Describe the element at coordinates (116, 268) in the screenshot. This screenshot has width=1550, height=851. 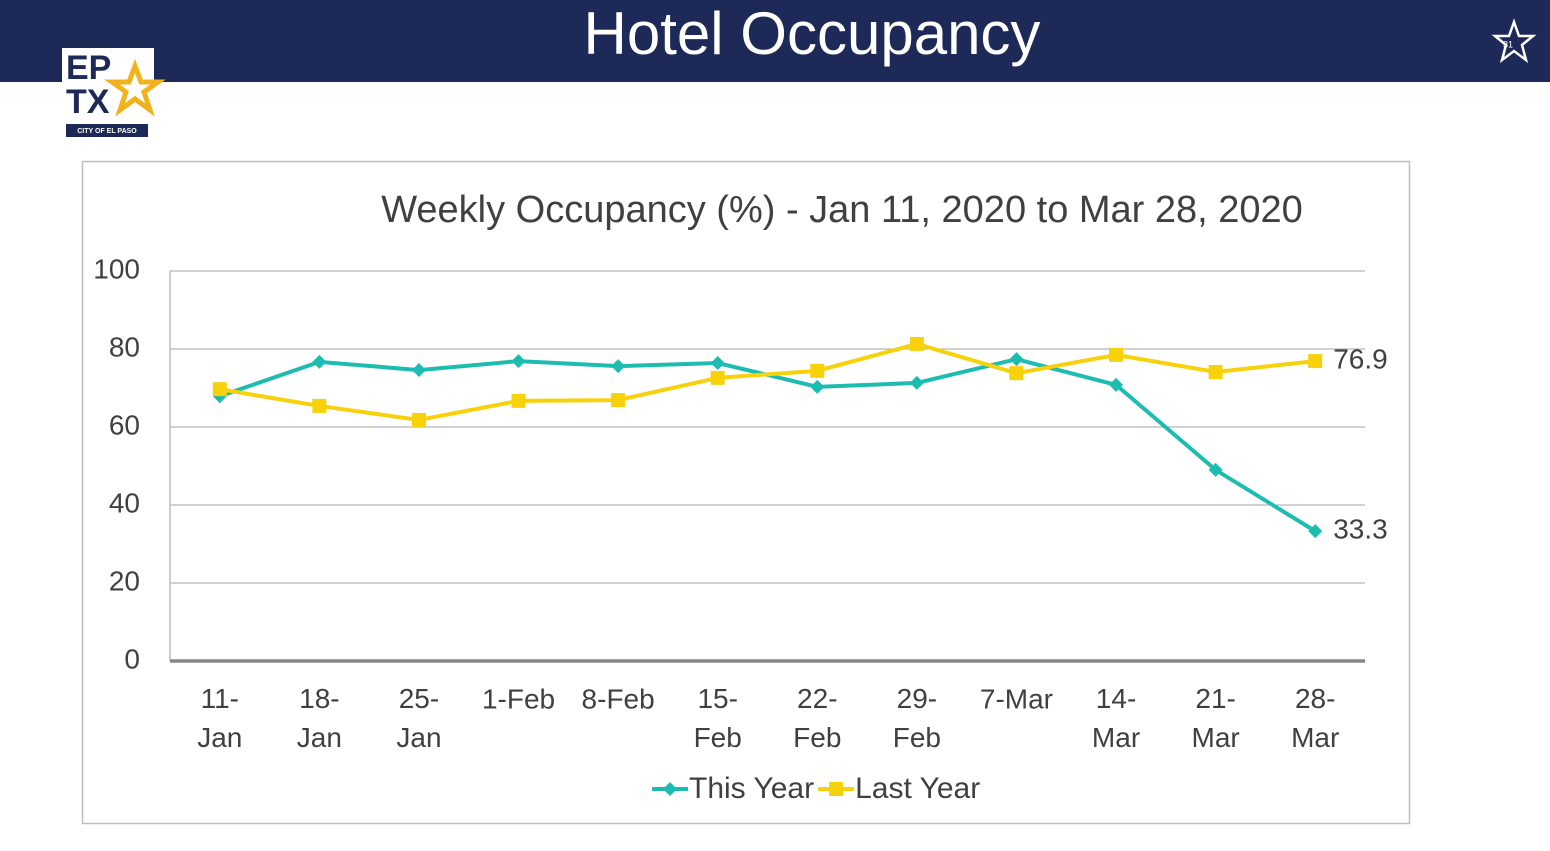
I see `y-tick-label: 100` at that location.